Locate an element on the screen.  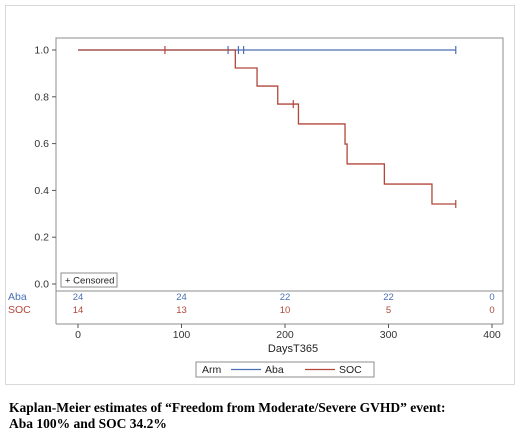
y-tick-label: 0.2 is located at coordinates (41, 238).